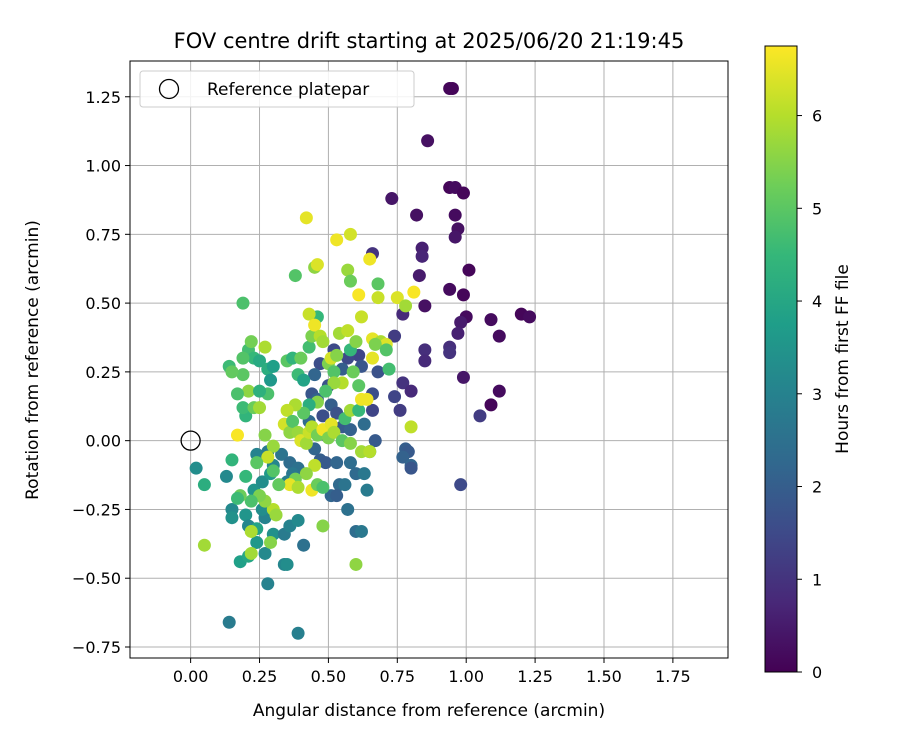 Image resolution: width=900 pixels, height=754 pixels. What do you see at coordinates (96, 509) in the screenshot?
I see `y-tick-label: −0.25` at bounding box center [96, 509].